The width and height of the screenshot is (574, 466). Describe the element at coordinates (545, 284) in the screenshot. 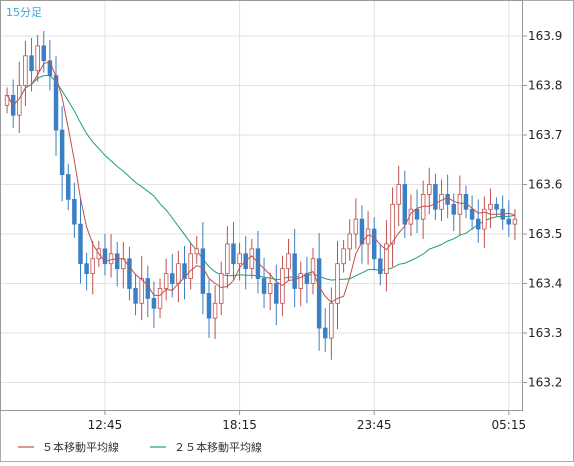

I see `y-tick-label: 163.4` at that location.